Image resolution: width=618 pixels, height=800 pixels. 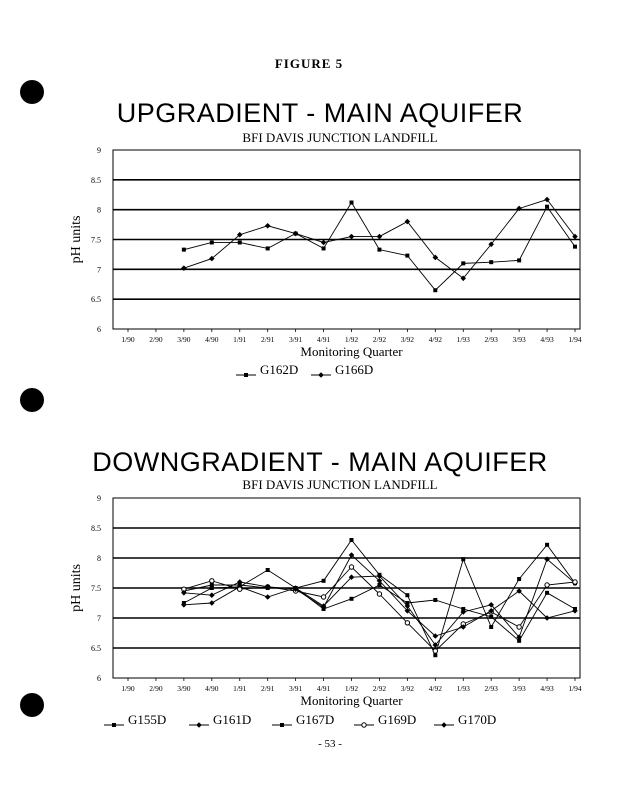 What do you see at coordinates (99, 150) in the screenshot?
I see `upgradient-y-tick-label: 9` at bounding box center [99, 150].